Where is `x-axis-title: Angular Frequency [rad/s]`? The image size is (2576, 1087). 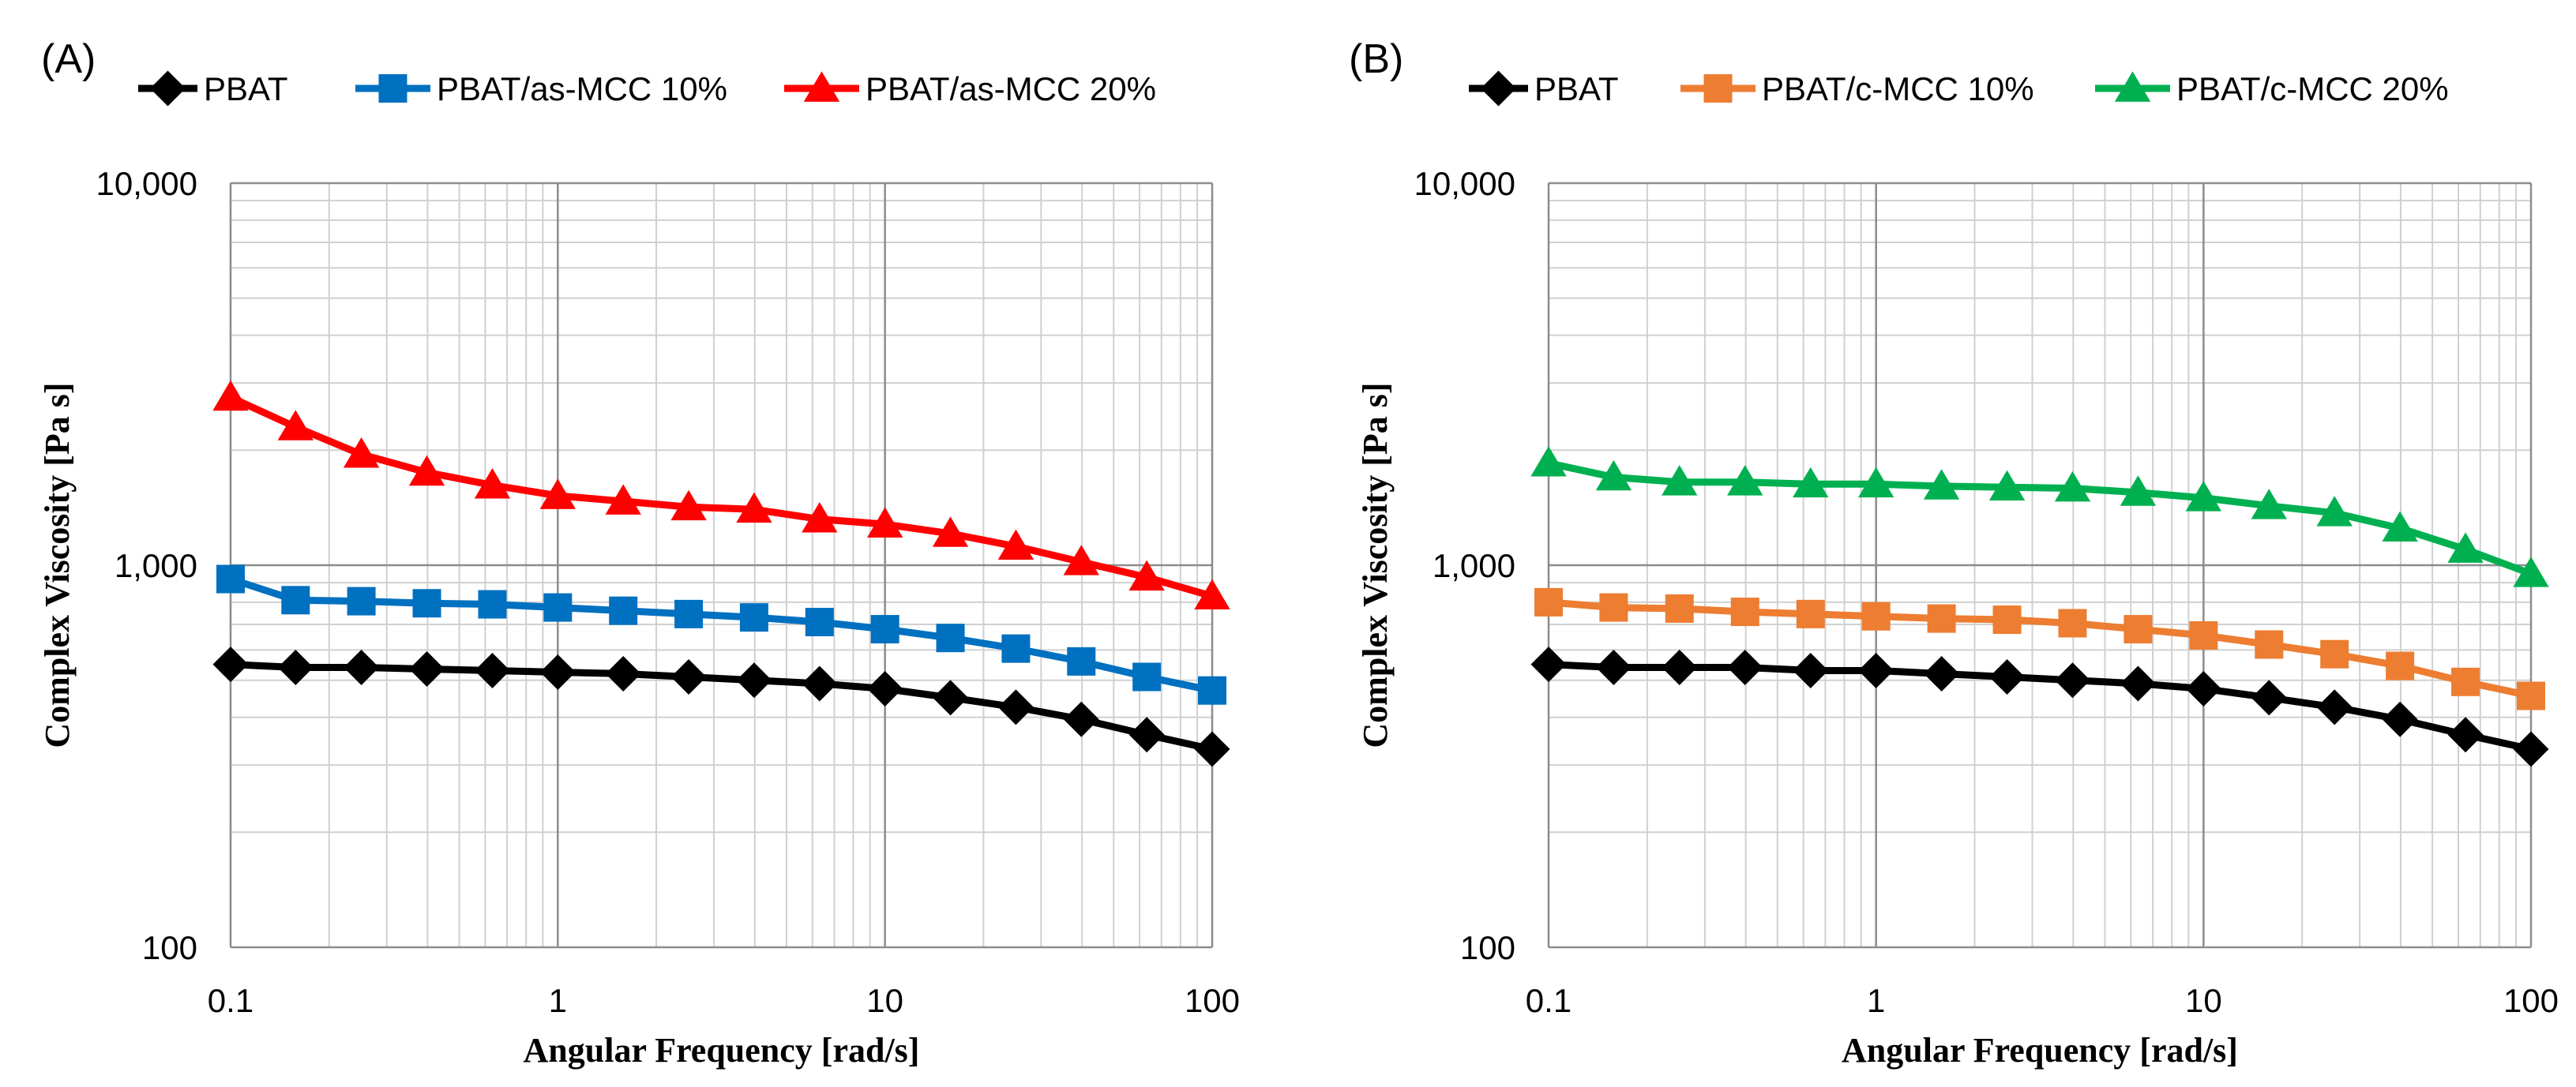
x-axis-title: Angular Frequency [rad/s] is located at coordinates (722, 1050).